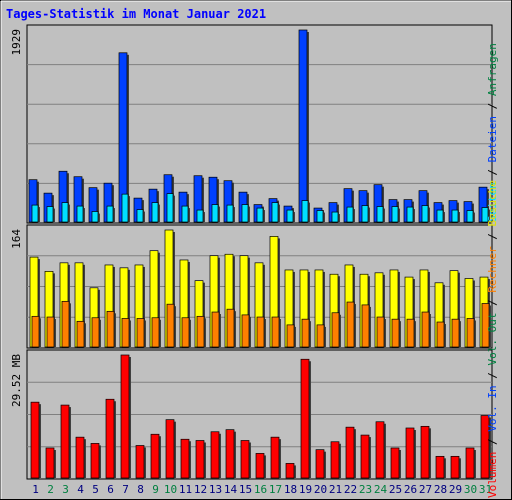 The width and height of the screenshot is (512, 500). What do you see at coordinates (16, 380) in the screenshot?
I see `y-axis-max-label: 29.52 MB` at bounding box center [16, 380].